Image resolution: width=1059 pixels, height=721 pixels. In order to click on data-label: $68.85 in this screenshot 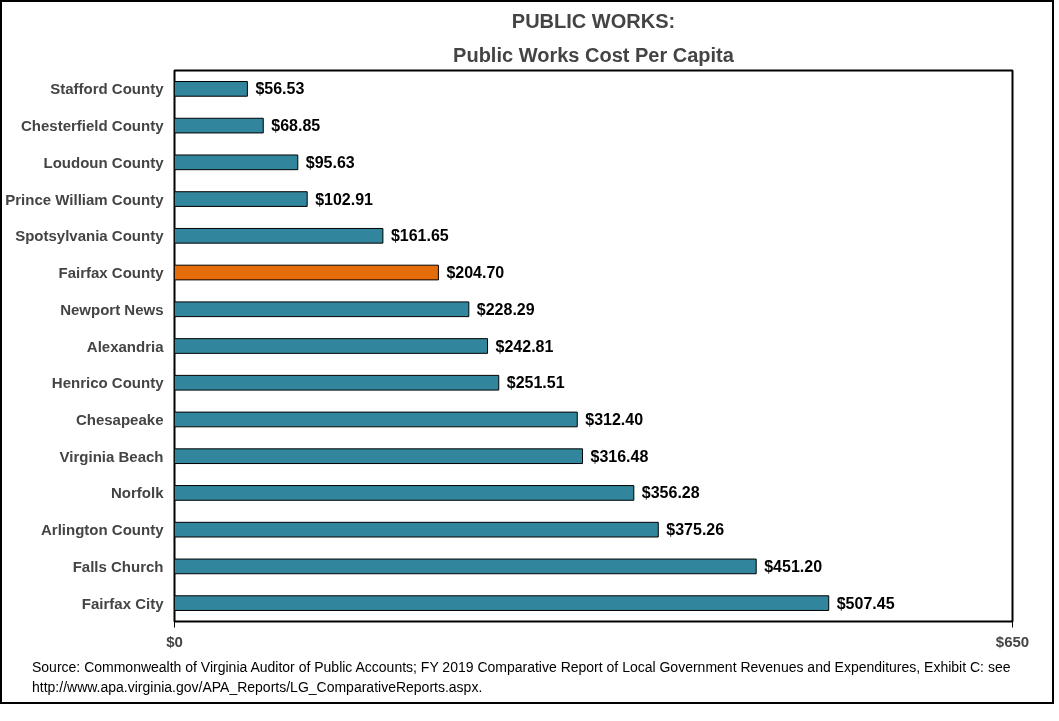, I will do `click(296, 126)`.